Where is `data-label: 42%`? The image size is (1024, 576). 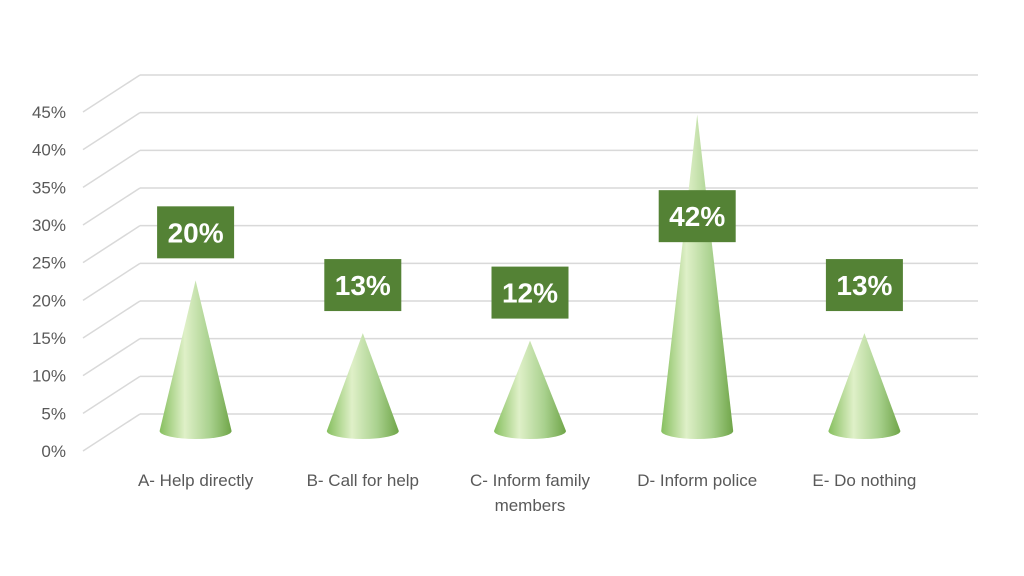 data-label: 42% is located at coordinates (697, 216).